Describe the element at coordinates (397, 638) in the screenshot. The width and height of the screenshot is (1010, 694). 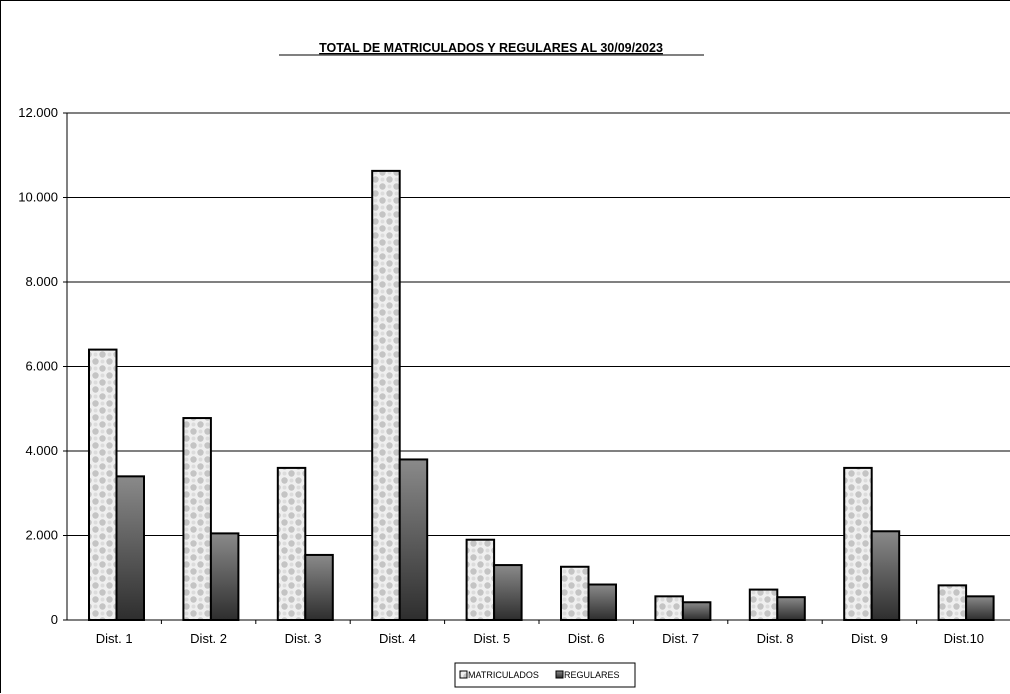
I see `x-tick-label: Dist. 4` at that location.